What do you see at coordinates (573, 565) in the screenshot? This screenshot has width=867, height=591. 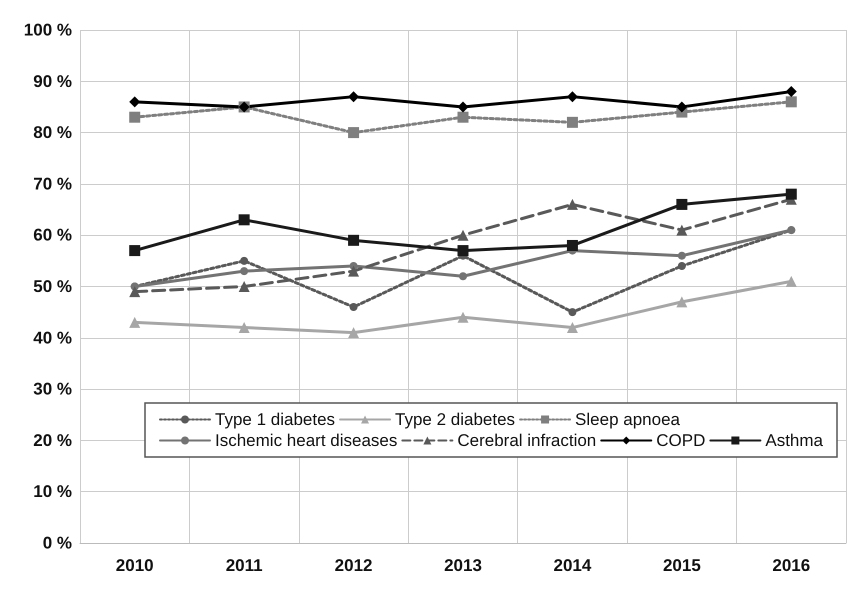 I see `x-tick-label: 2014` at bounding box center [573, 565].